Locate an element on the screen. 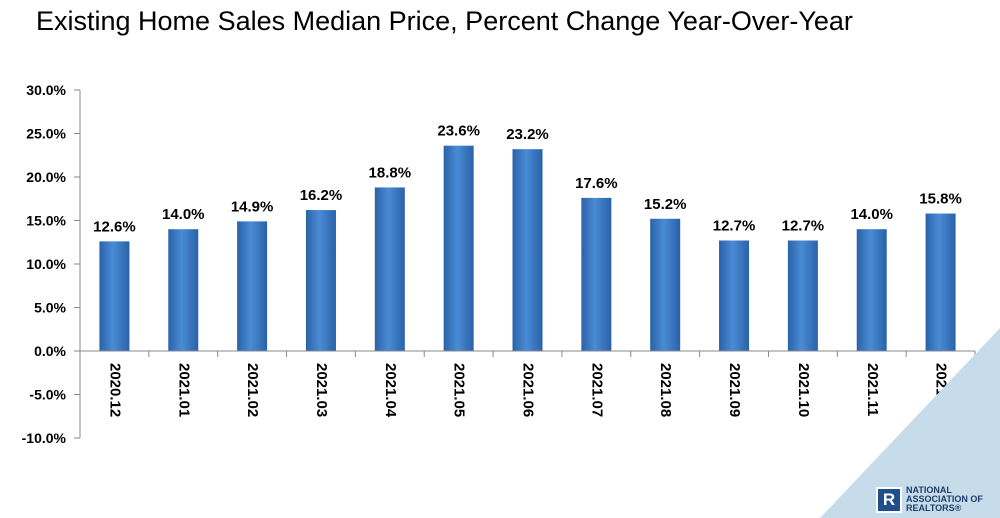 The width and height of the screenshot is (1000, 518). nar-logo: R NATIONAL ASSOCIATION OF REALTORS® is located at coordinates (929, 499).